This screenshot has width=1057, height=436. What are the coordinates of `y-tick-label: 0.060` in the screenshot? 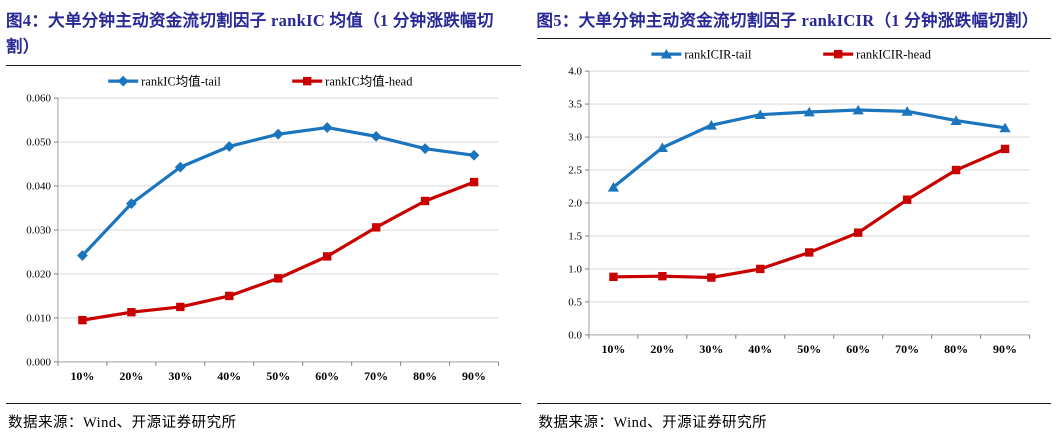 It's located at (38, 98).